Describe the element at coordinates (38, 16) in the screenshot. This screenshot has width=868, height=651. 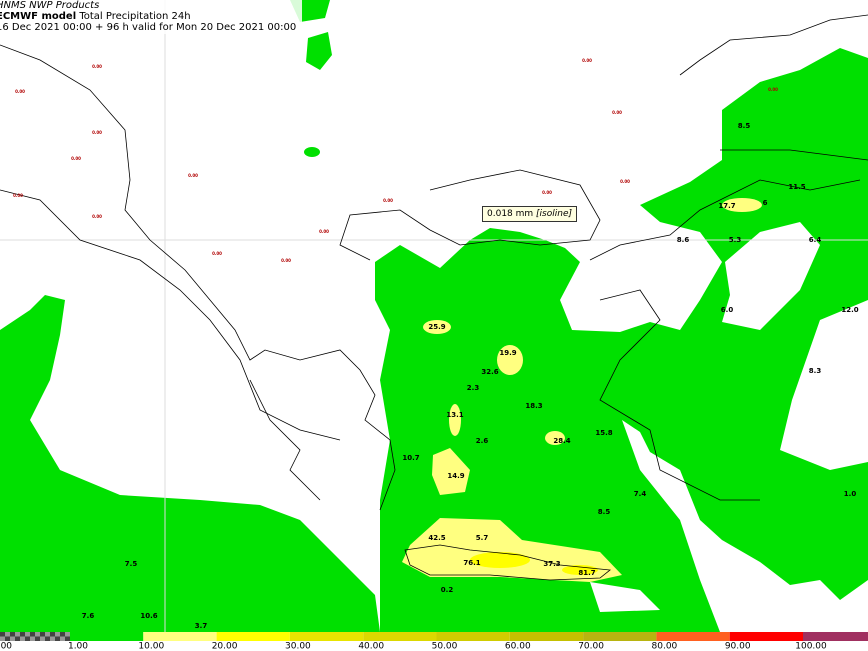
I see `model: ECMWF model` at that location.